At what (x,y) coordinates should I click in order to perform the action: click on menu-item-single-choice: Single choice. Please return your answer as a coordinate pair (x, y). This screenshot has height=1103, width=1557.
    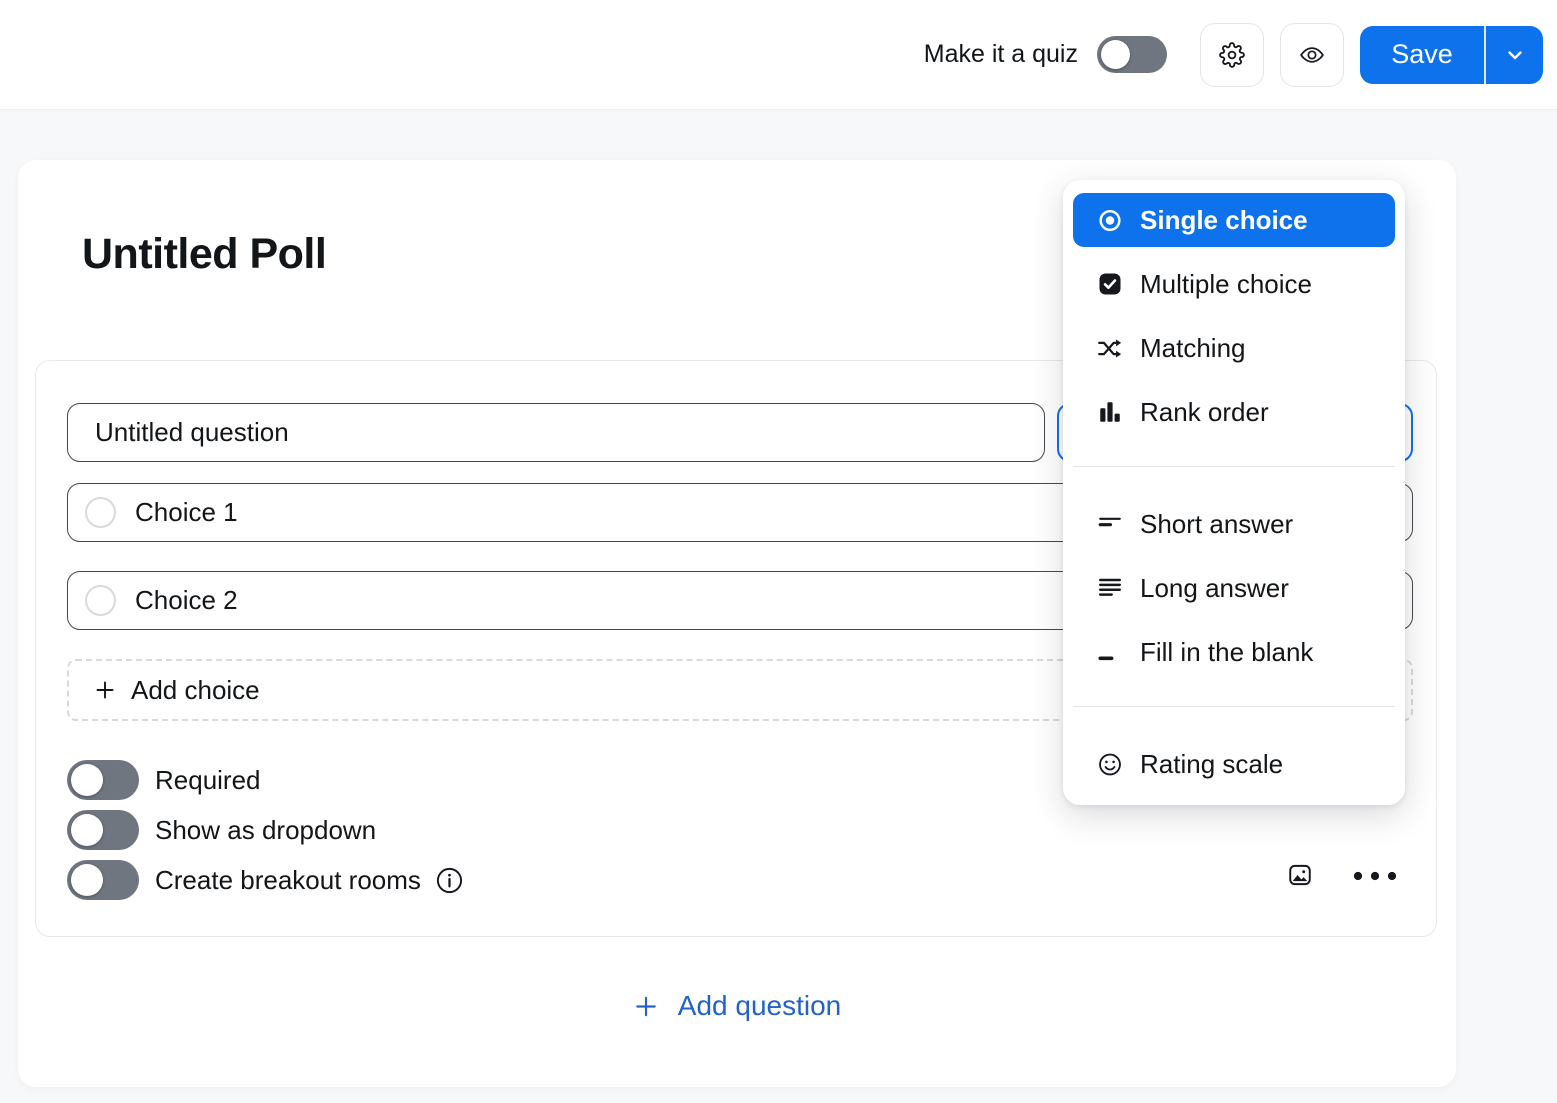
    Looking at the image, I should click on (1234, 220).